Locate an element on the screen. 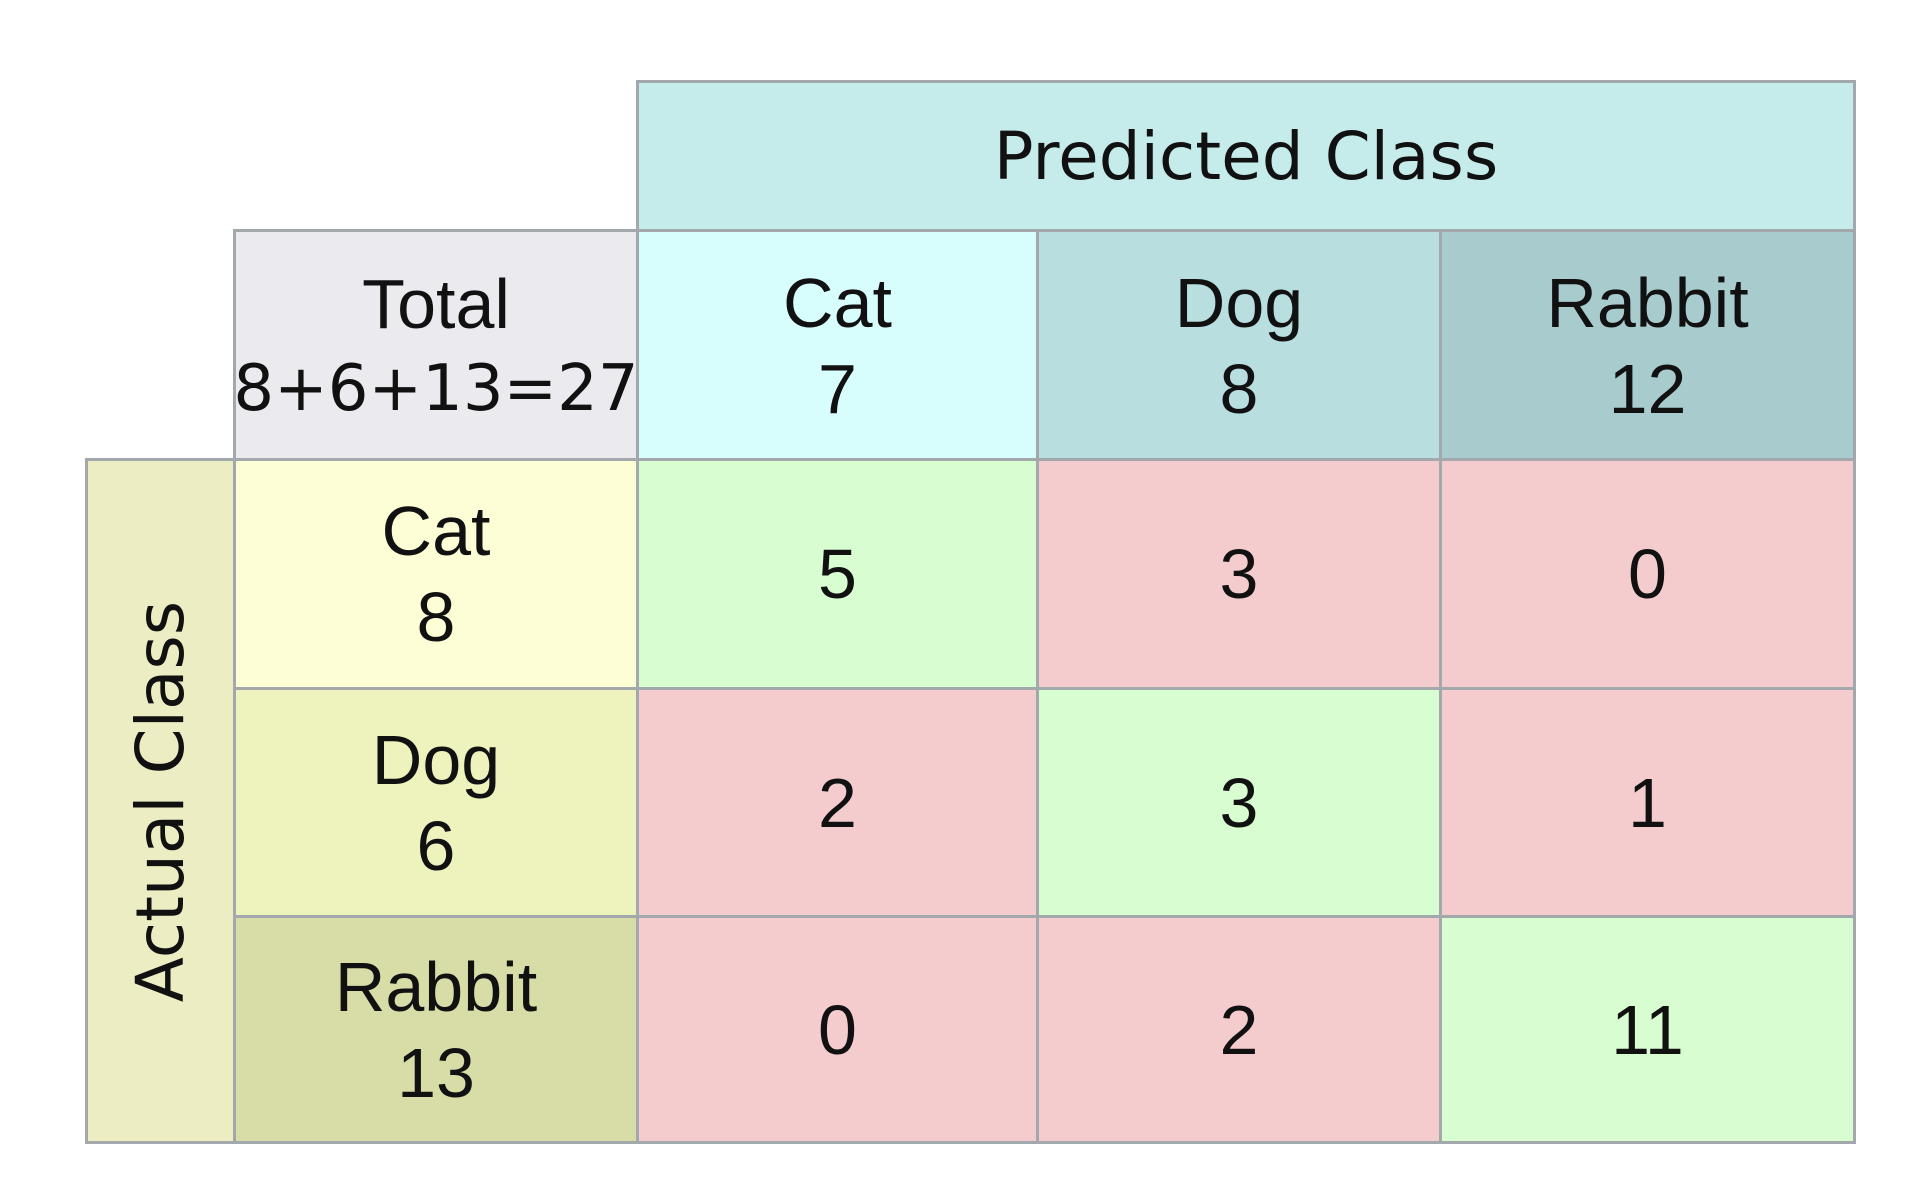 Image resolution: width=1906 pixels, height=1198 pixels. matrix-cell-rabbit-cat: 0 is located at coordinates (837, 1029).